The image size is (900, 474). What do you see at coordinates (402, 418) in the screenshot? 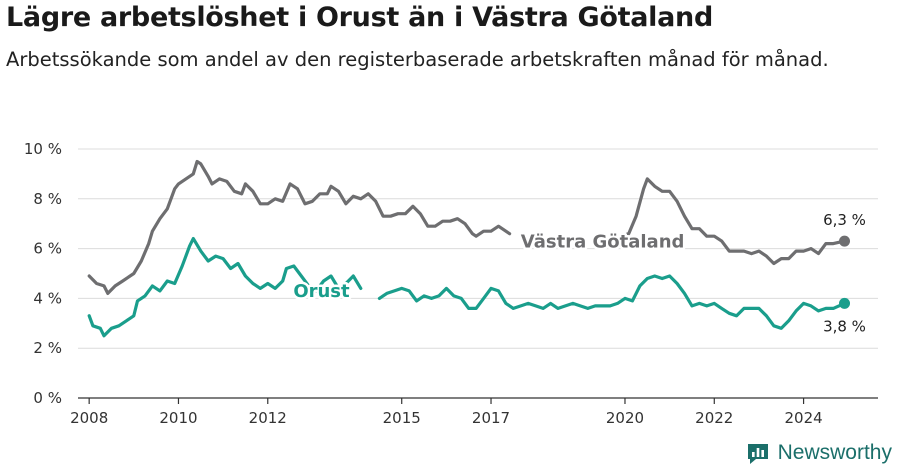
I see `x-tick-label: 2015` at bounding box center [402, 418].